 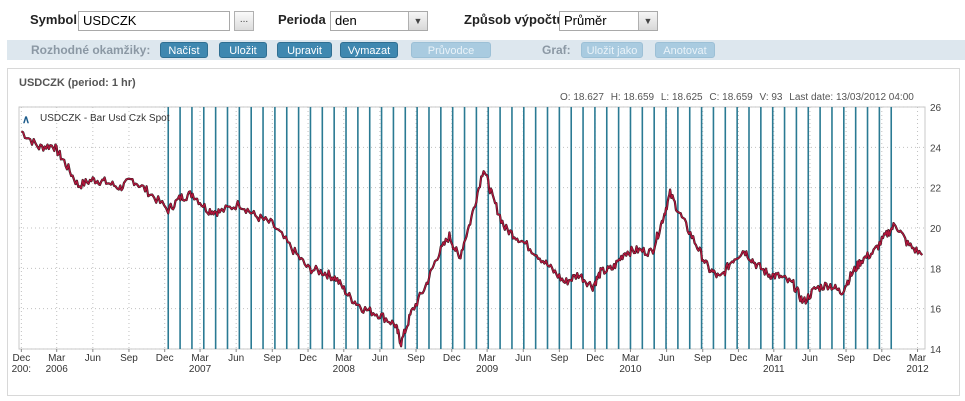 I want to click on high-value: H: 18.659, so click(x=632, y=97).